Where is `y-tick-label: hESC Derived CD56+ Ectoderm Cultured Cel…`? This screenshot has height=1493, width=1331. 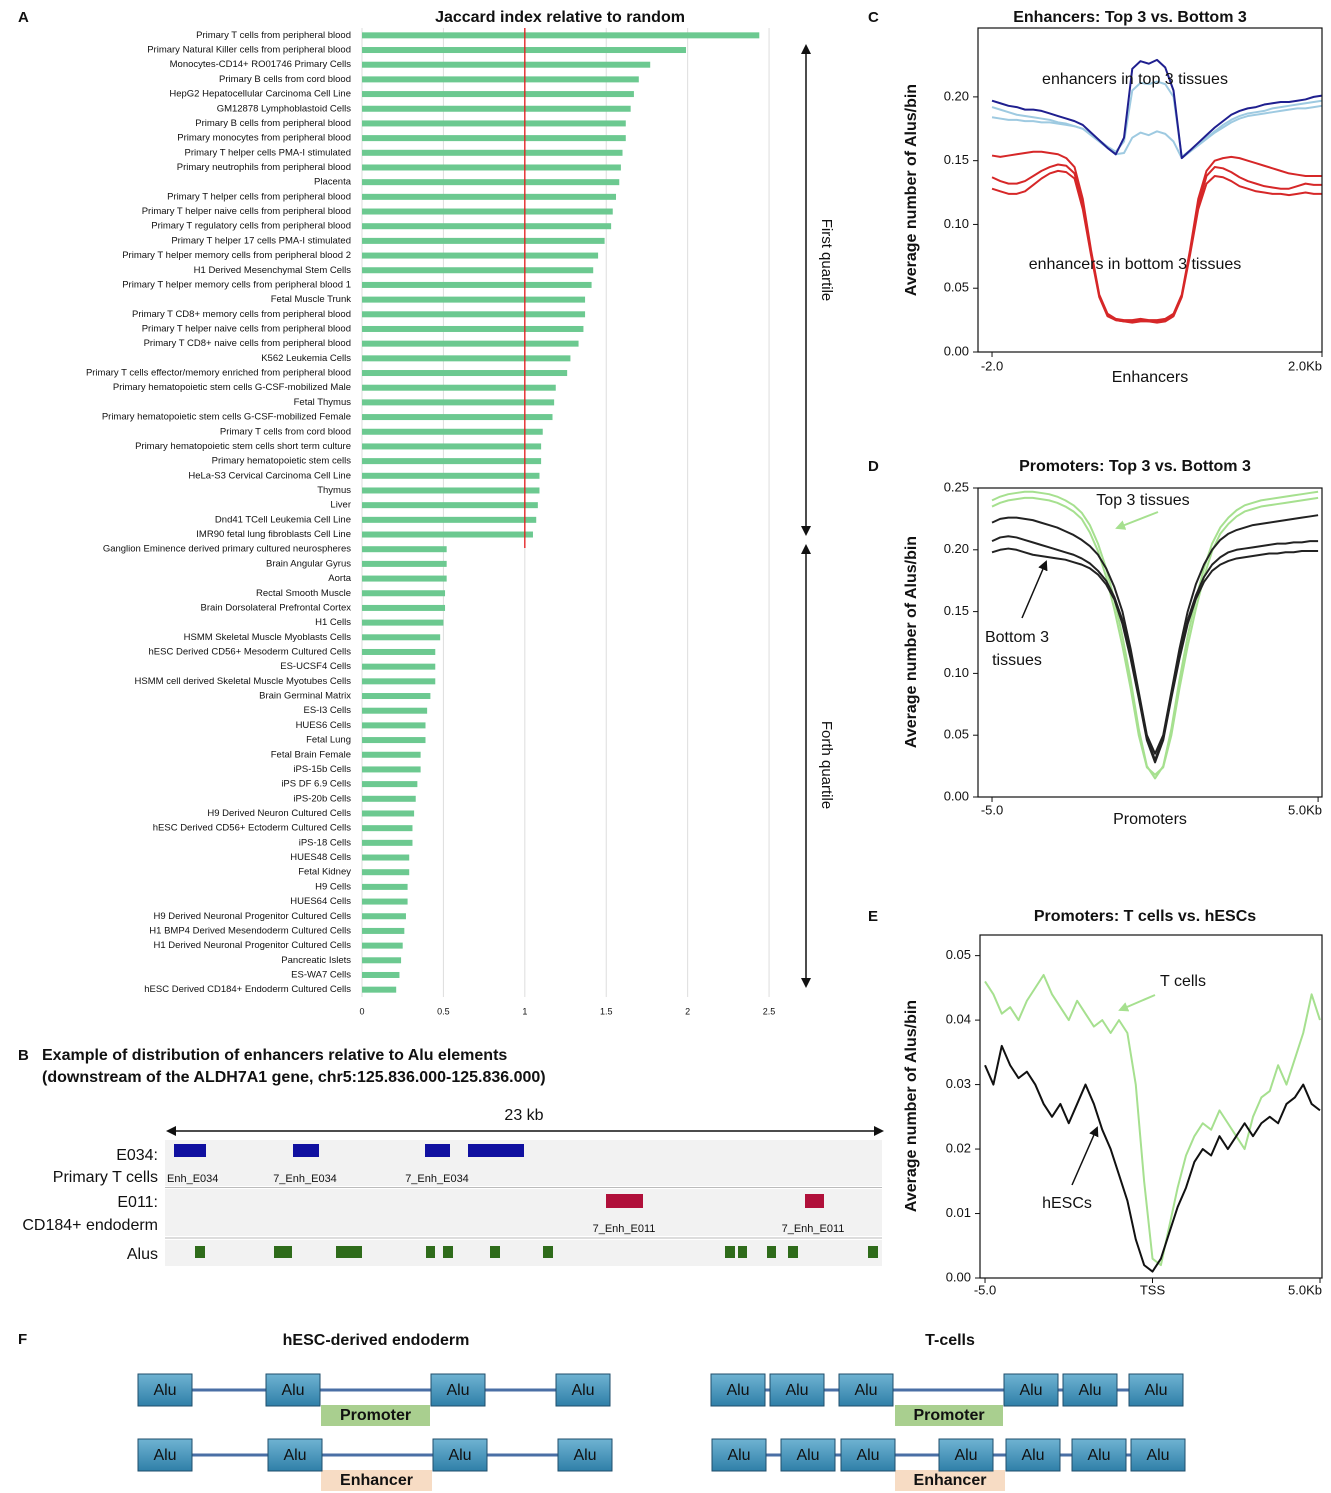
y-tick-label: hESC Derived CD56+ Ectoderm Cultured Cel… is located at coordinates (252, 828).